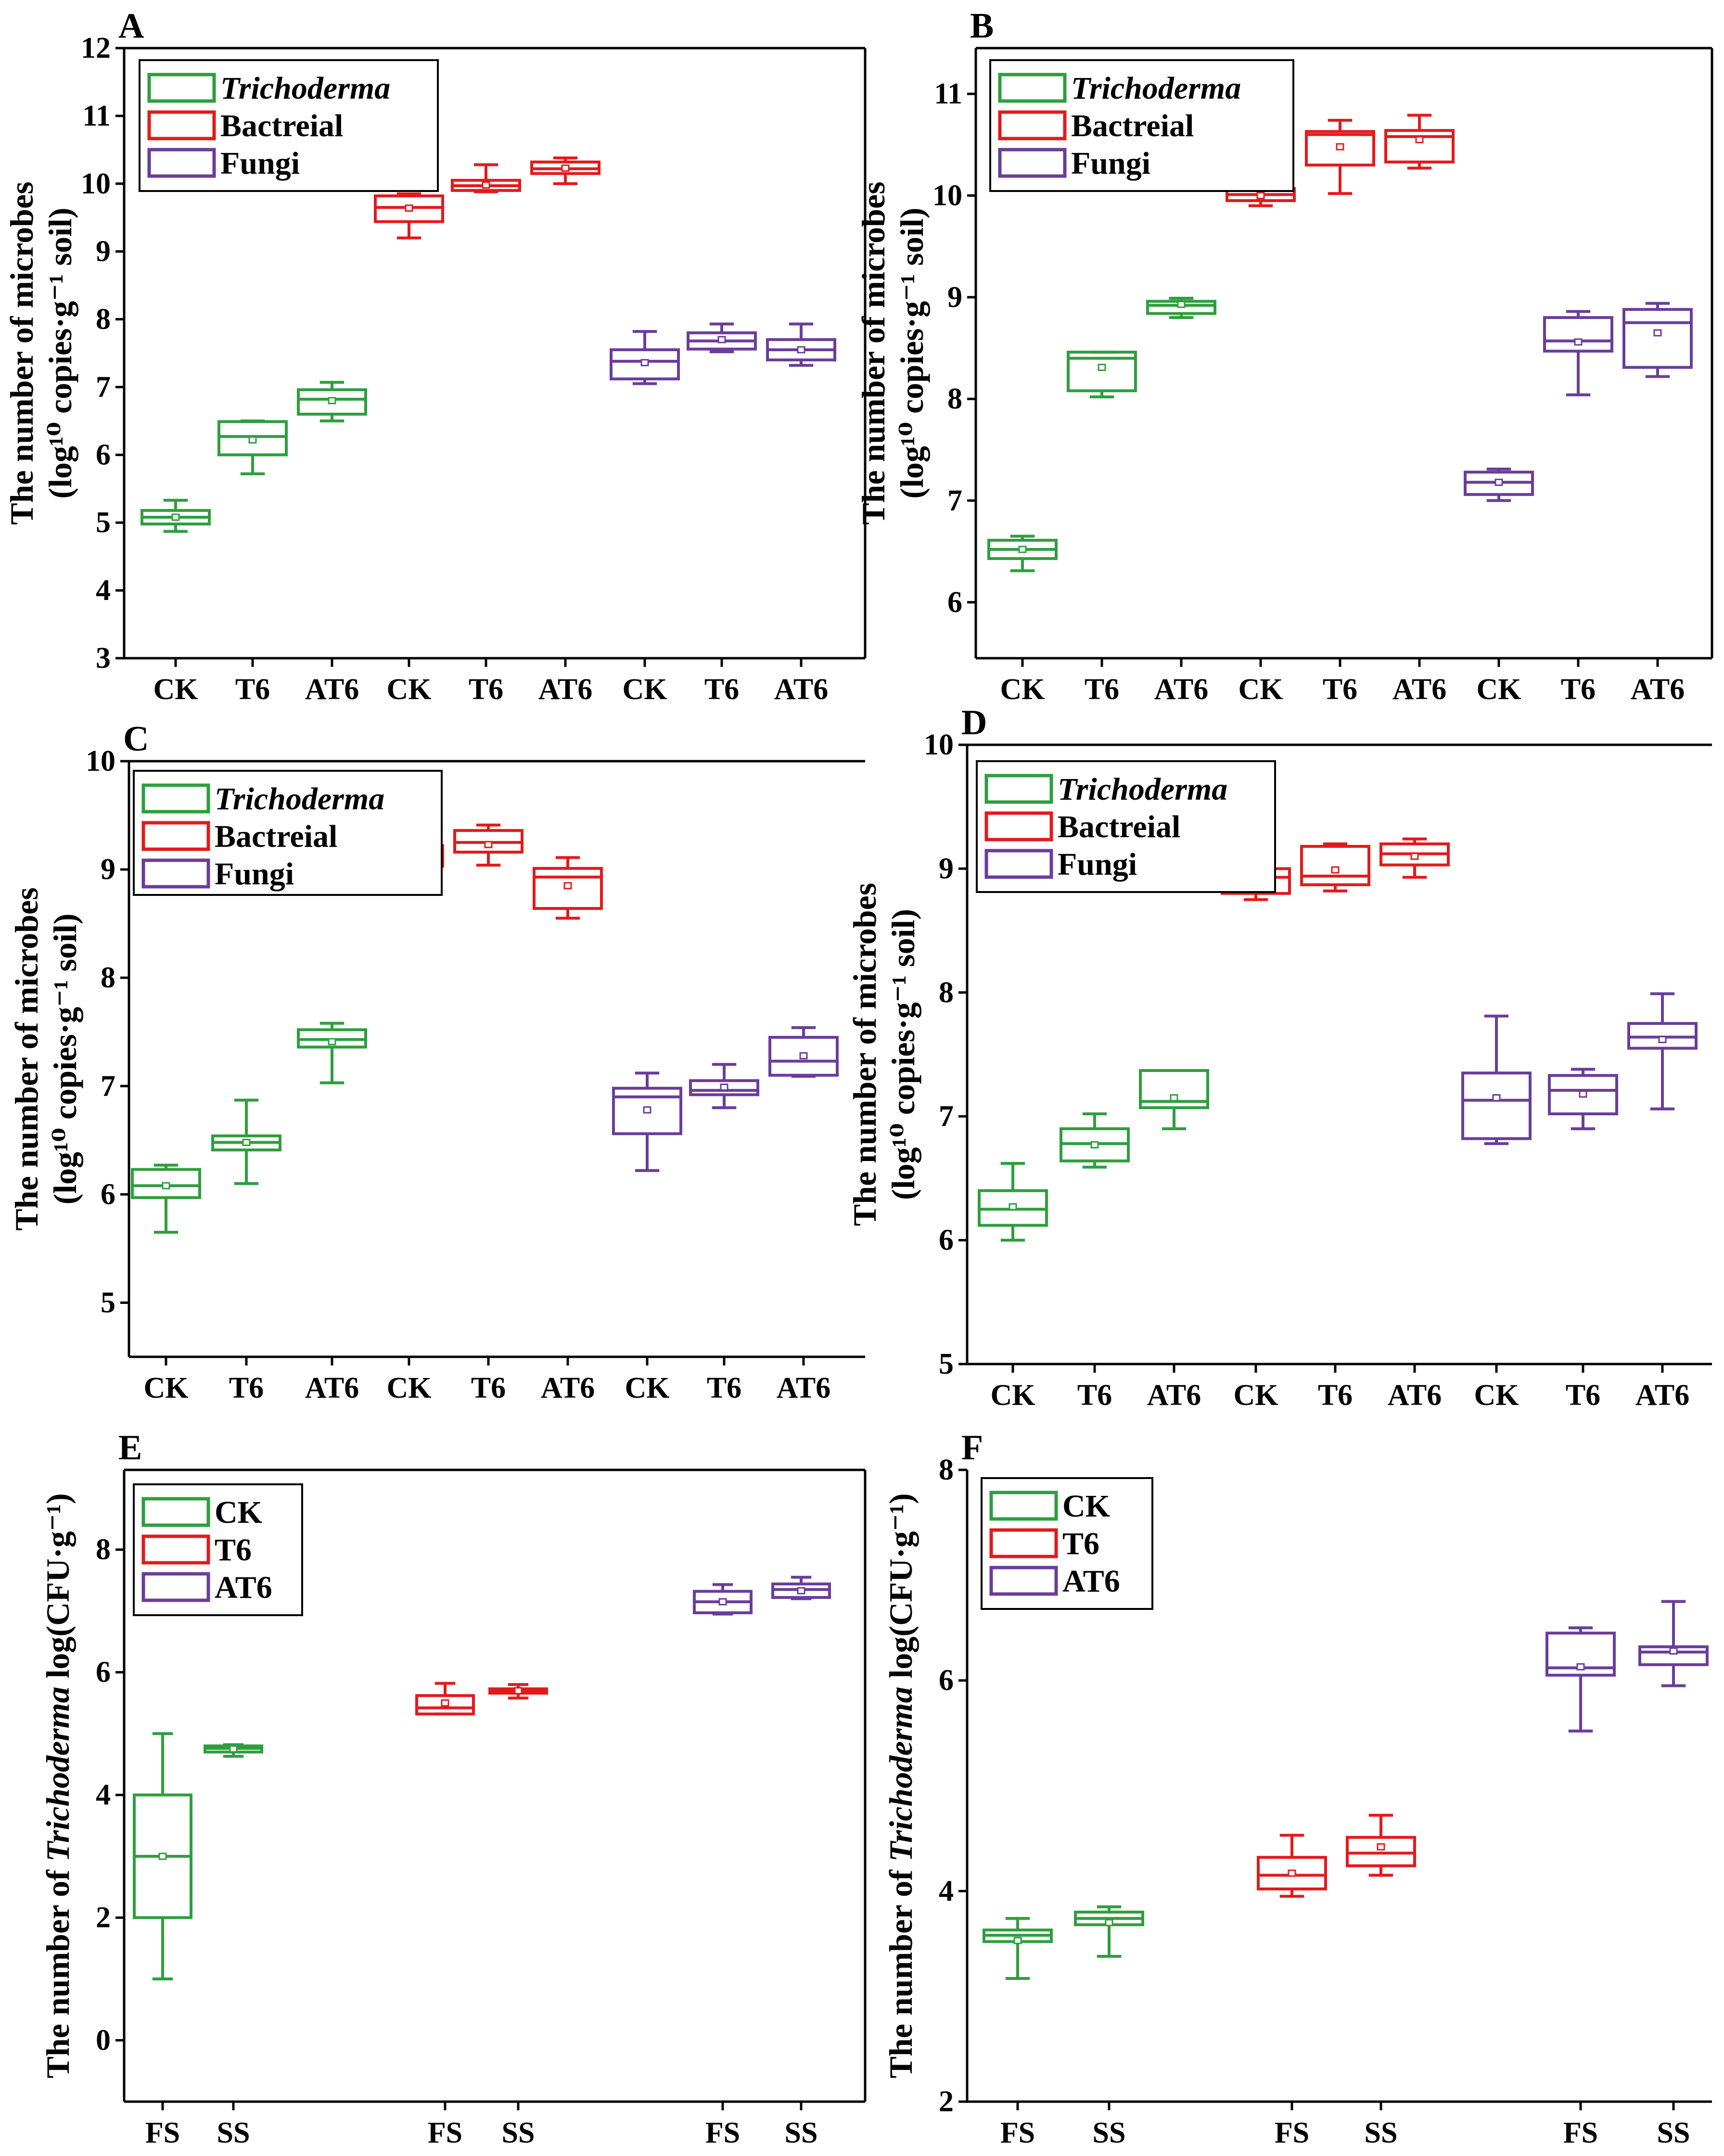 Image resolution: width=1724 pixels, height=2156 pixels. I want to click on y-axis-title: The number of microbes, so click(26, 1058).